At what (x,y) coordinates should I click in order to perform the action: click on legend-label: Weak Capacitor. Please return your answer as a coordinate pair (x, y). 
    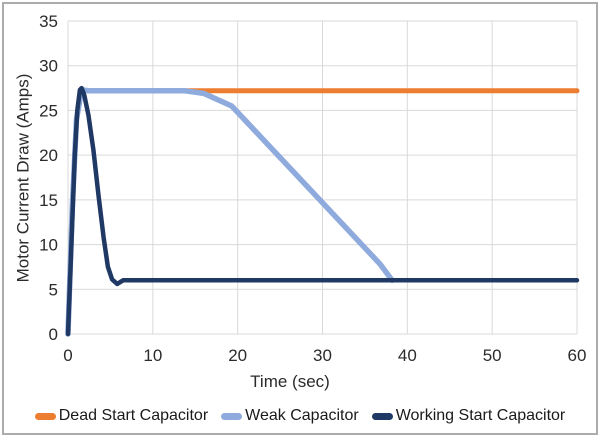
    Looking at the image, I should click on (302, 415).